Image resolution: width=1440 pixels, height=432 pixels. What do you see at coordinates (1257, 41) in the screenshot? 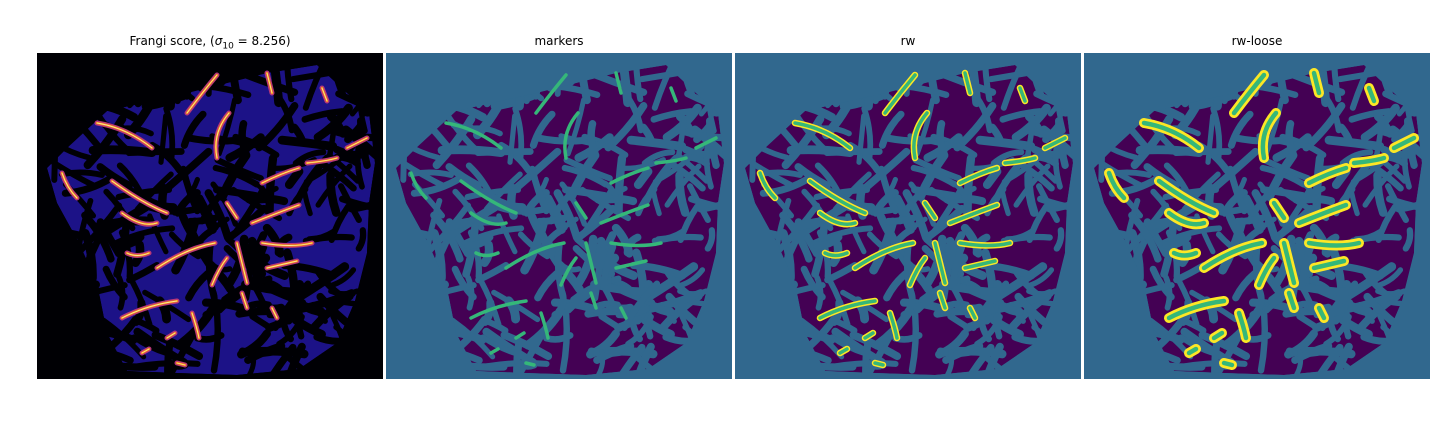
I see `panel-title-rw-loose: rw-loose` at bounding box center [1257, 41].